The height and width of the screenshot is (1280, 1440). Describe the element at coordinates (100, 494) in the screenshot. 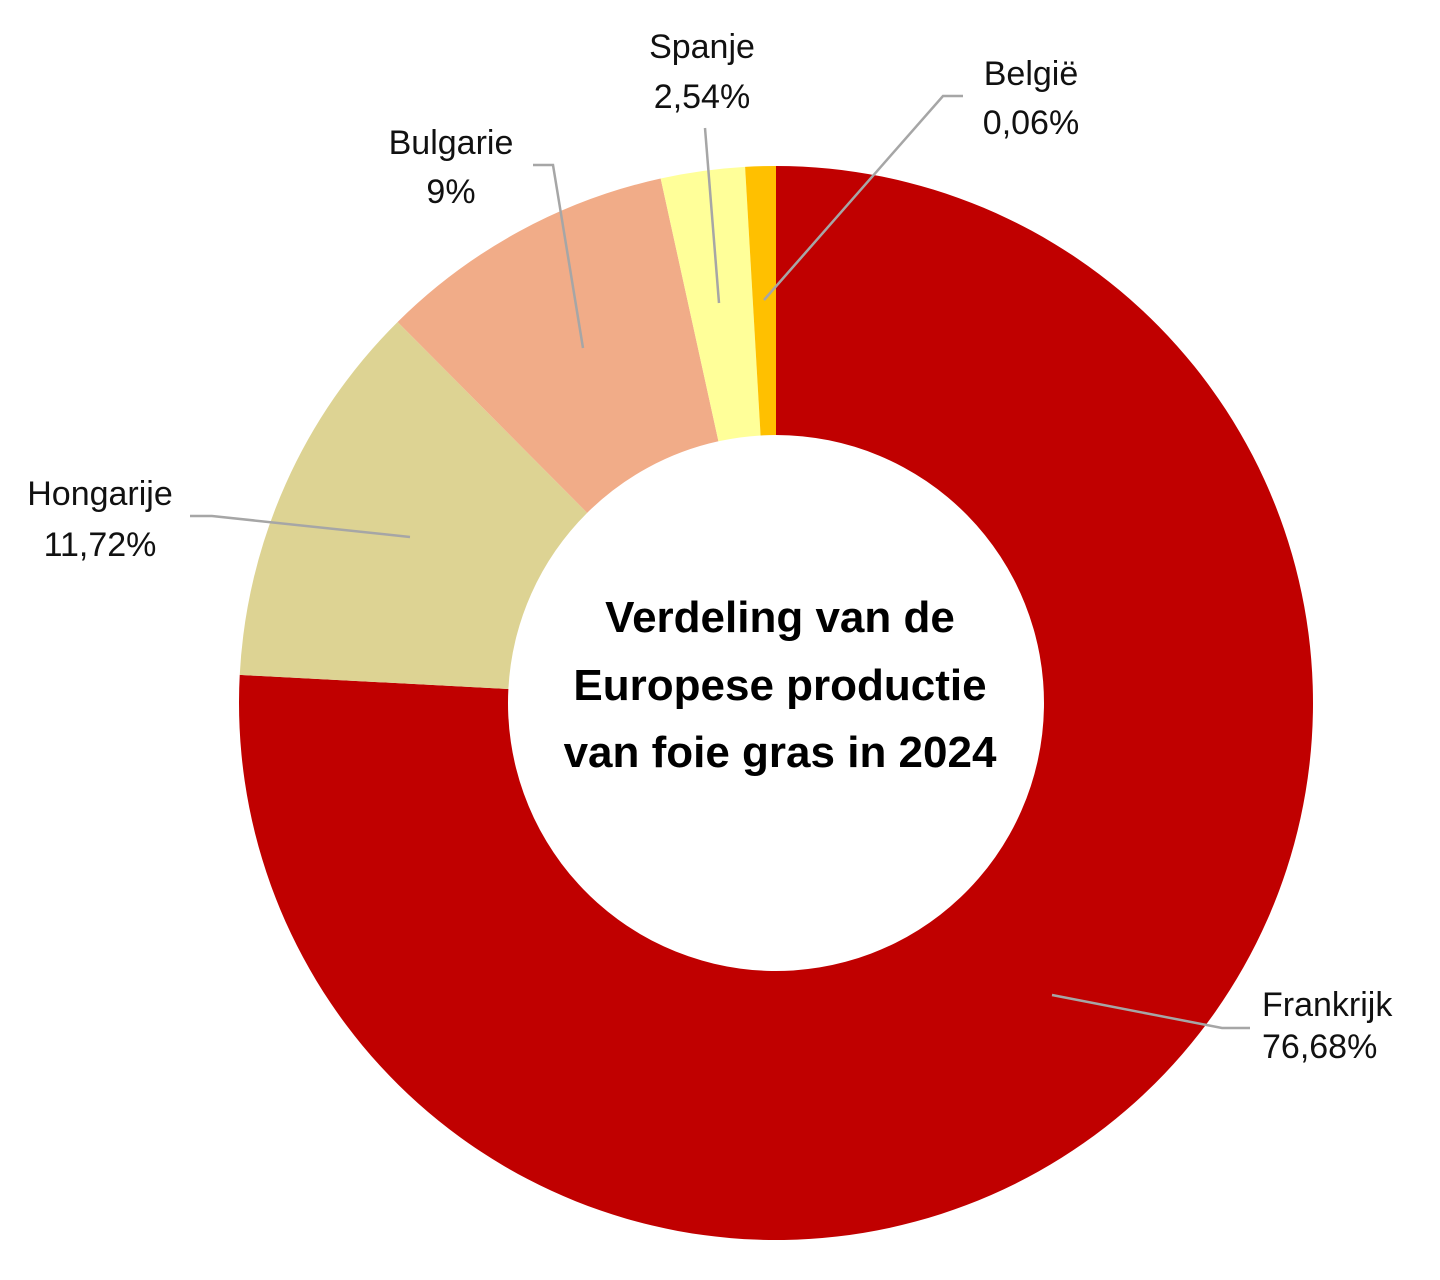

I see `slice-name-hongarije: Hongarije` at that location.